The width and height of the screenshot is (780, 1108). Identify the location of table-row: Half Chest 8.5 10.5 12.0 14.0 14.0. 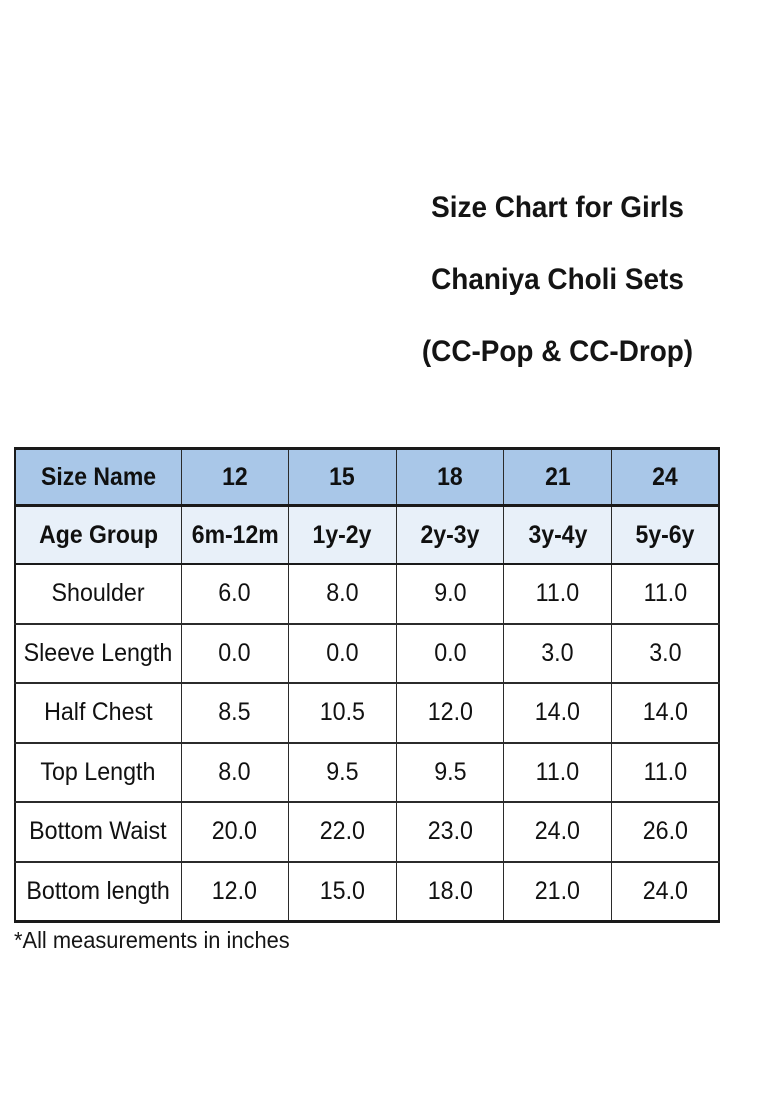
(367, 713).